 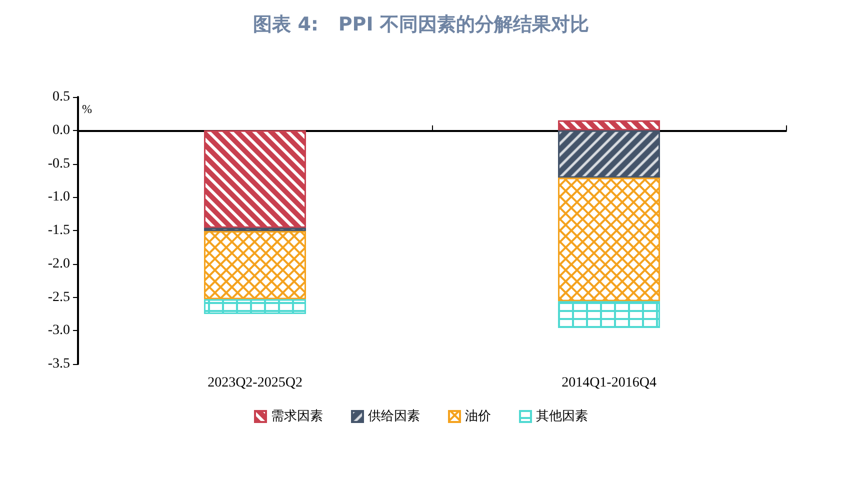 I want to click on y-tick-label: -2.0, so click(x=59, y=264).